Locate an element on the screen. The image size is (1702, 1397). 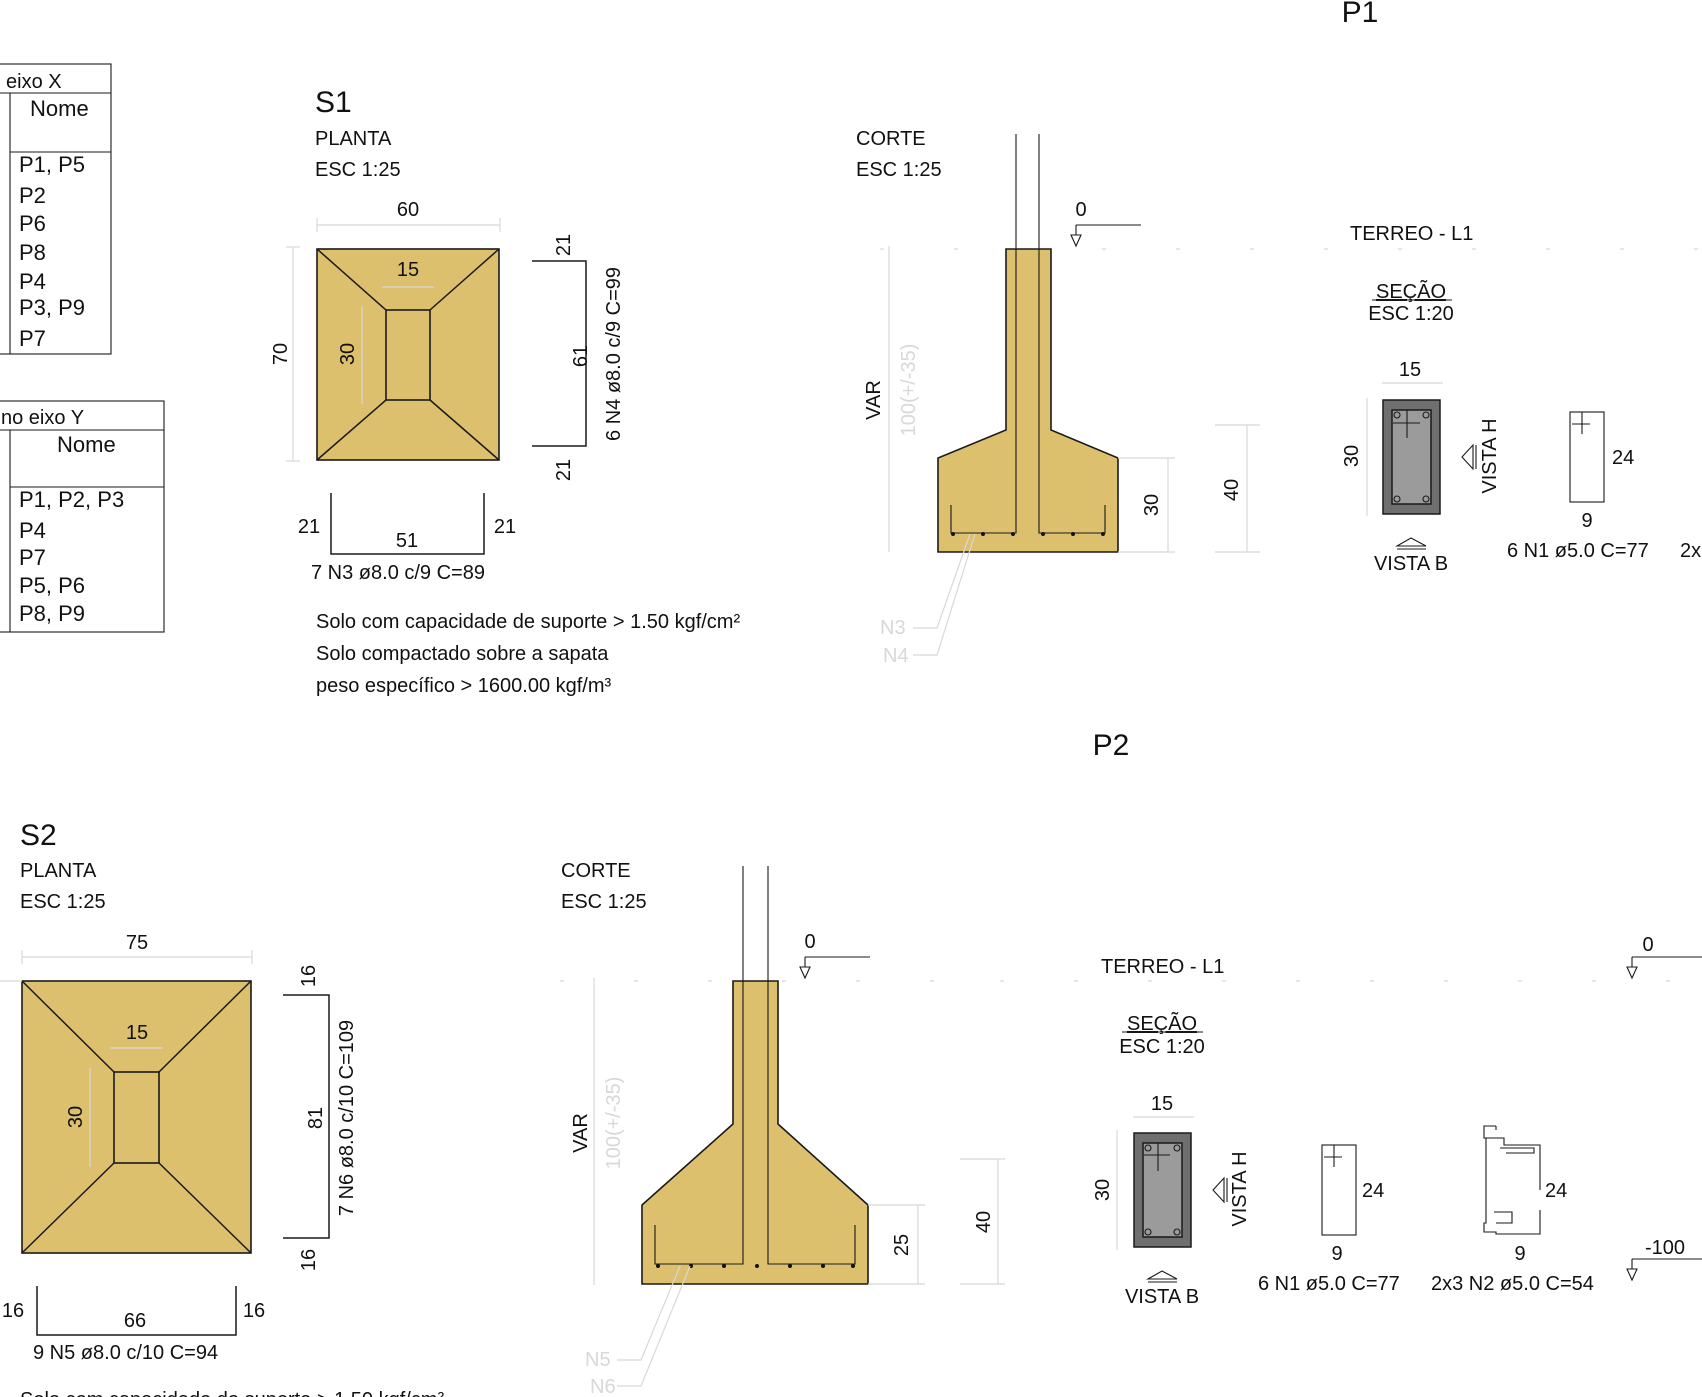
s2-corte-scale: ESC 1:25 is located at coordinates (604, 902).